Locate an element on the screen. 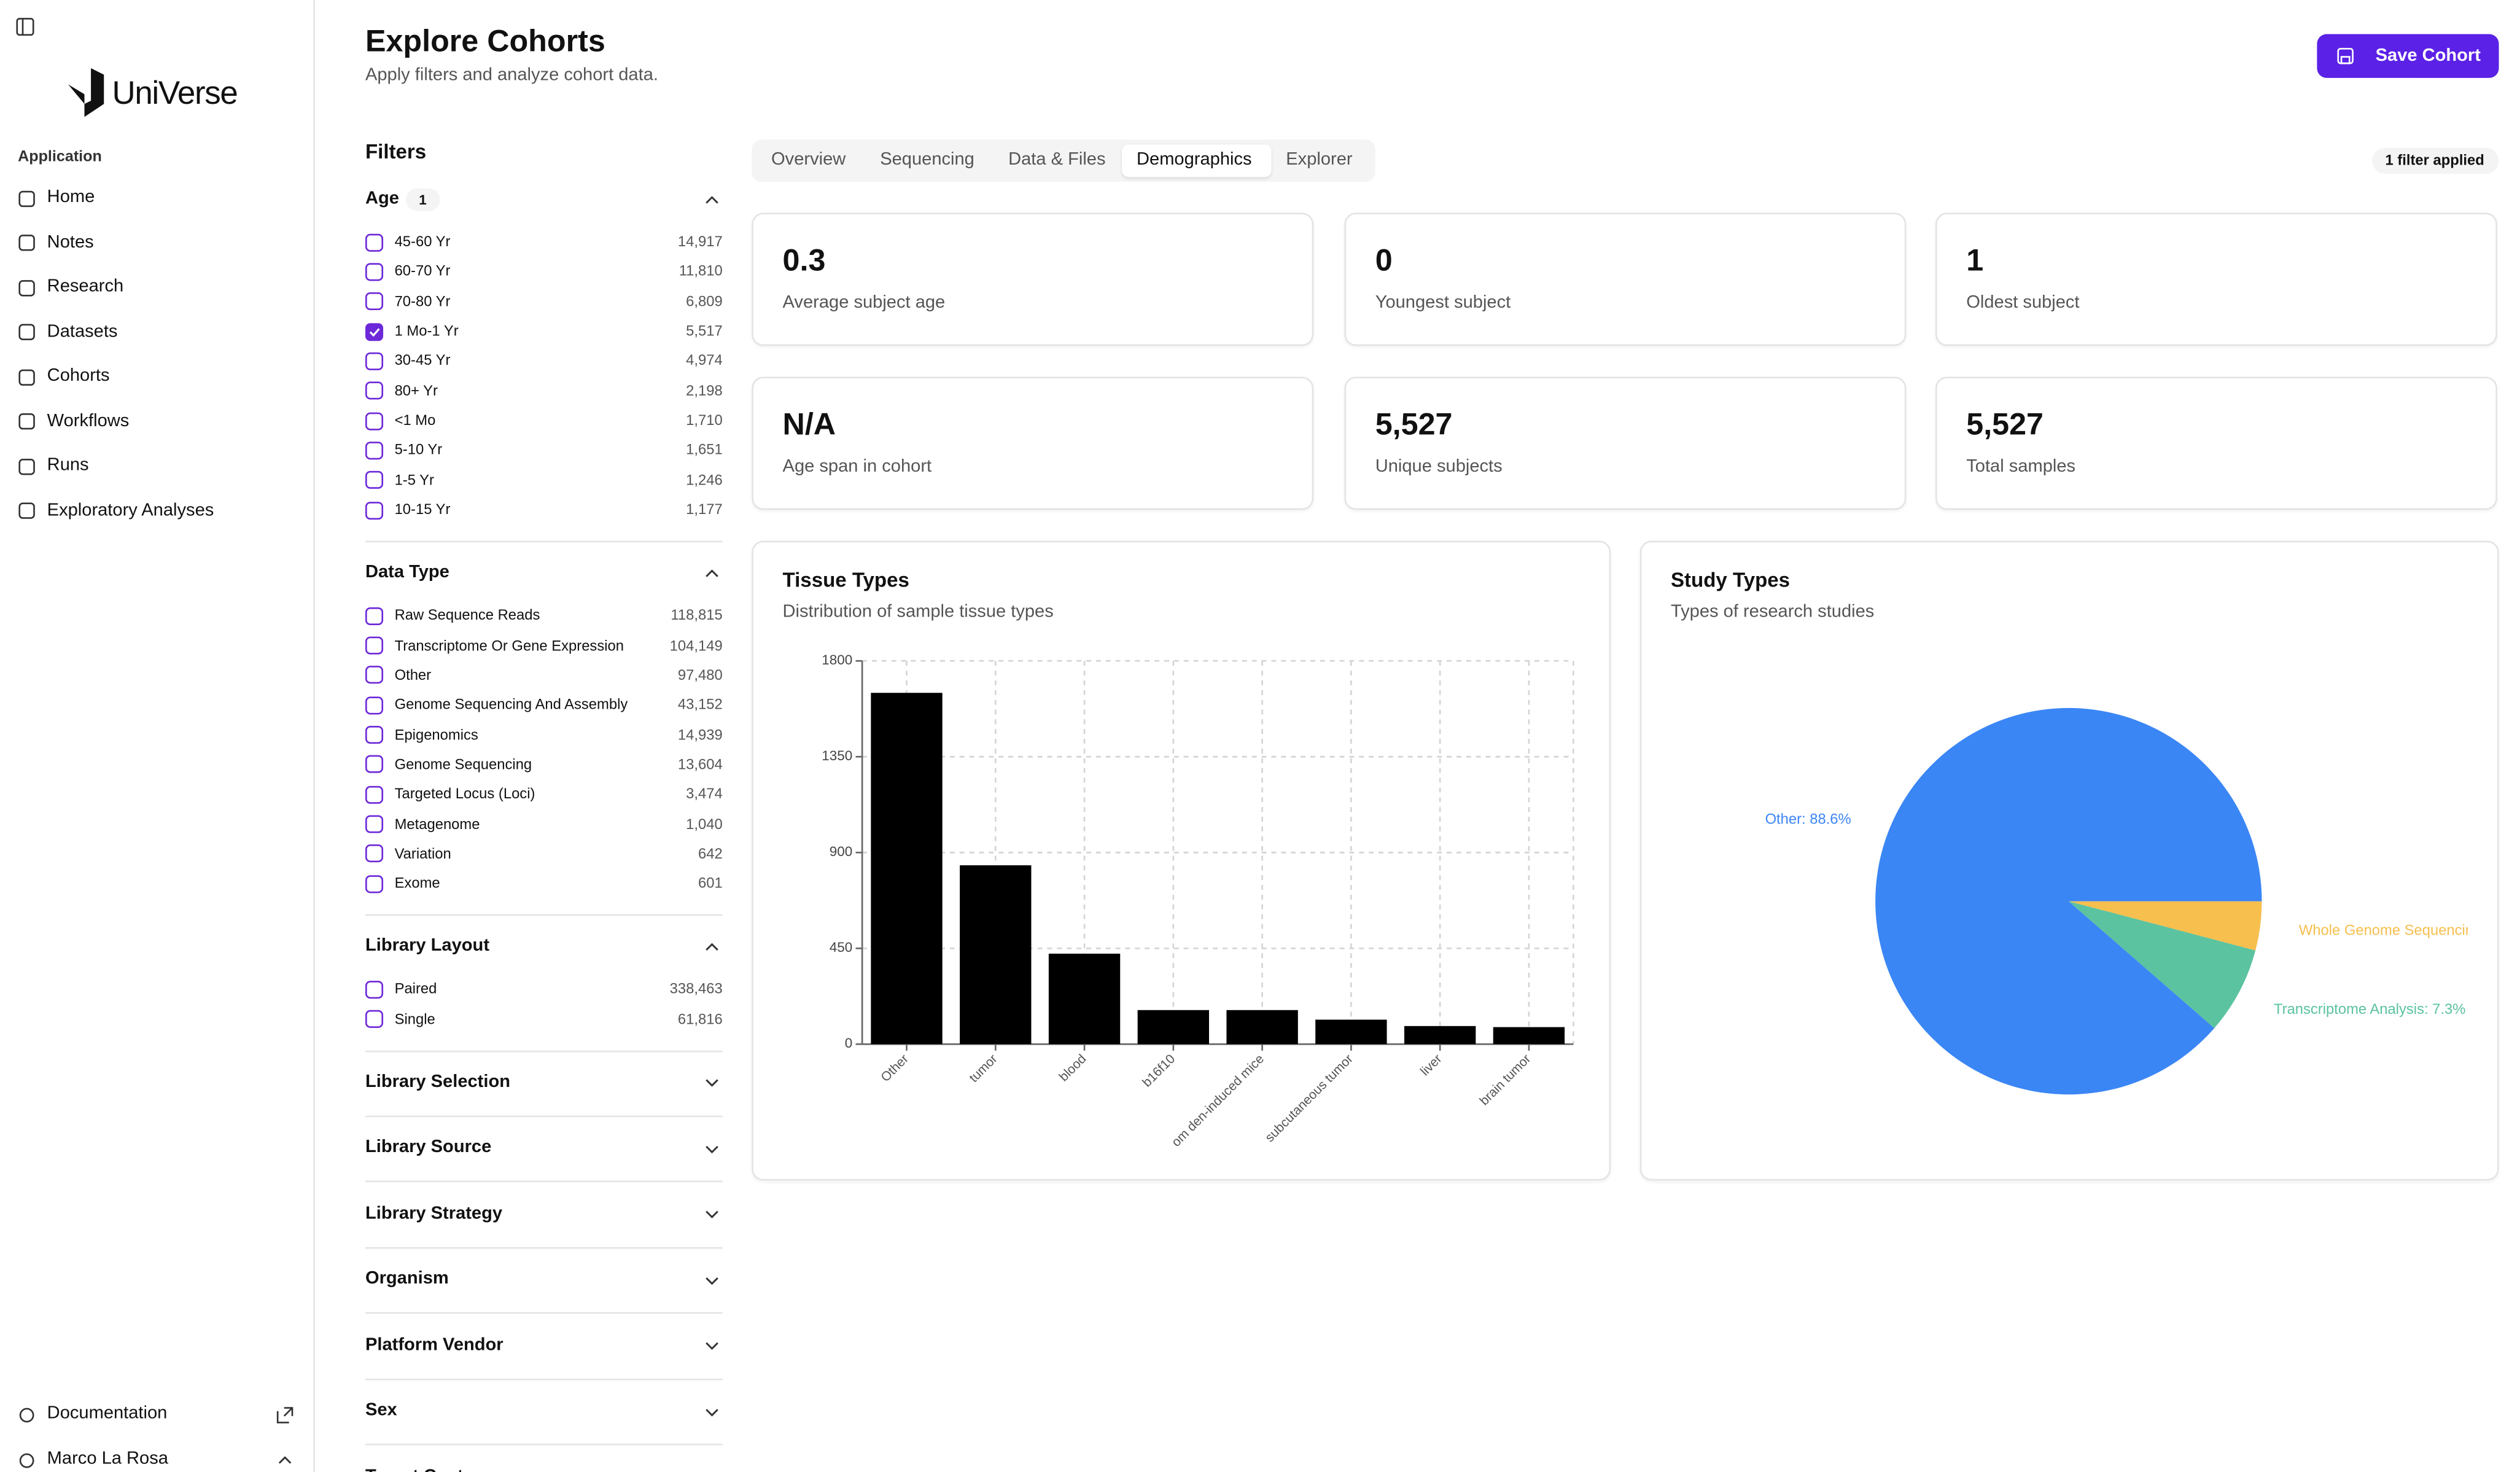  page-subtitle: Apply filters and analyze cohort data. is located at coordinates (512, 75).